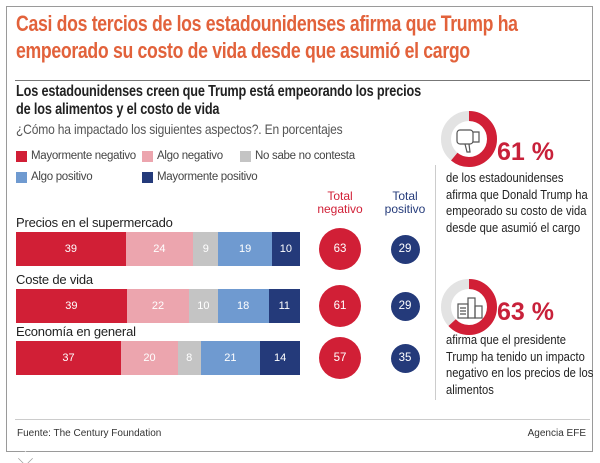 Image resolution: width=600 pixels, height=463 pixels. Describe the element at coordinates (230, 358) in the screenshot. I see `bar-segment: 21` at that location.